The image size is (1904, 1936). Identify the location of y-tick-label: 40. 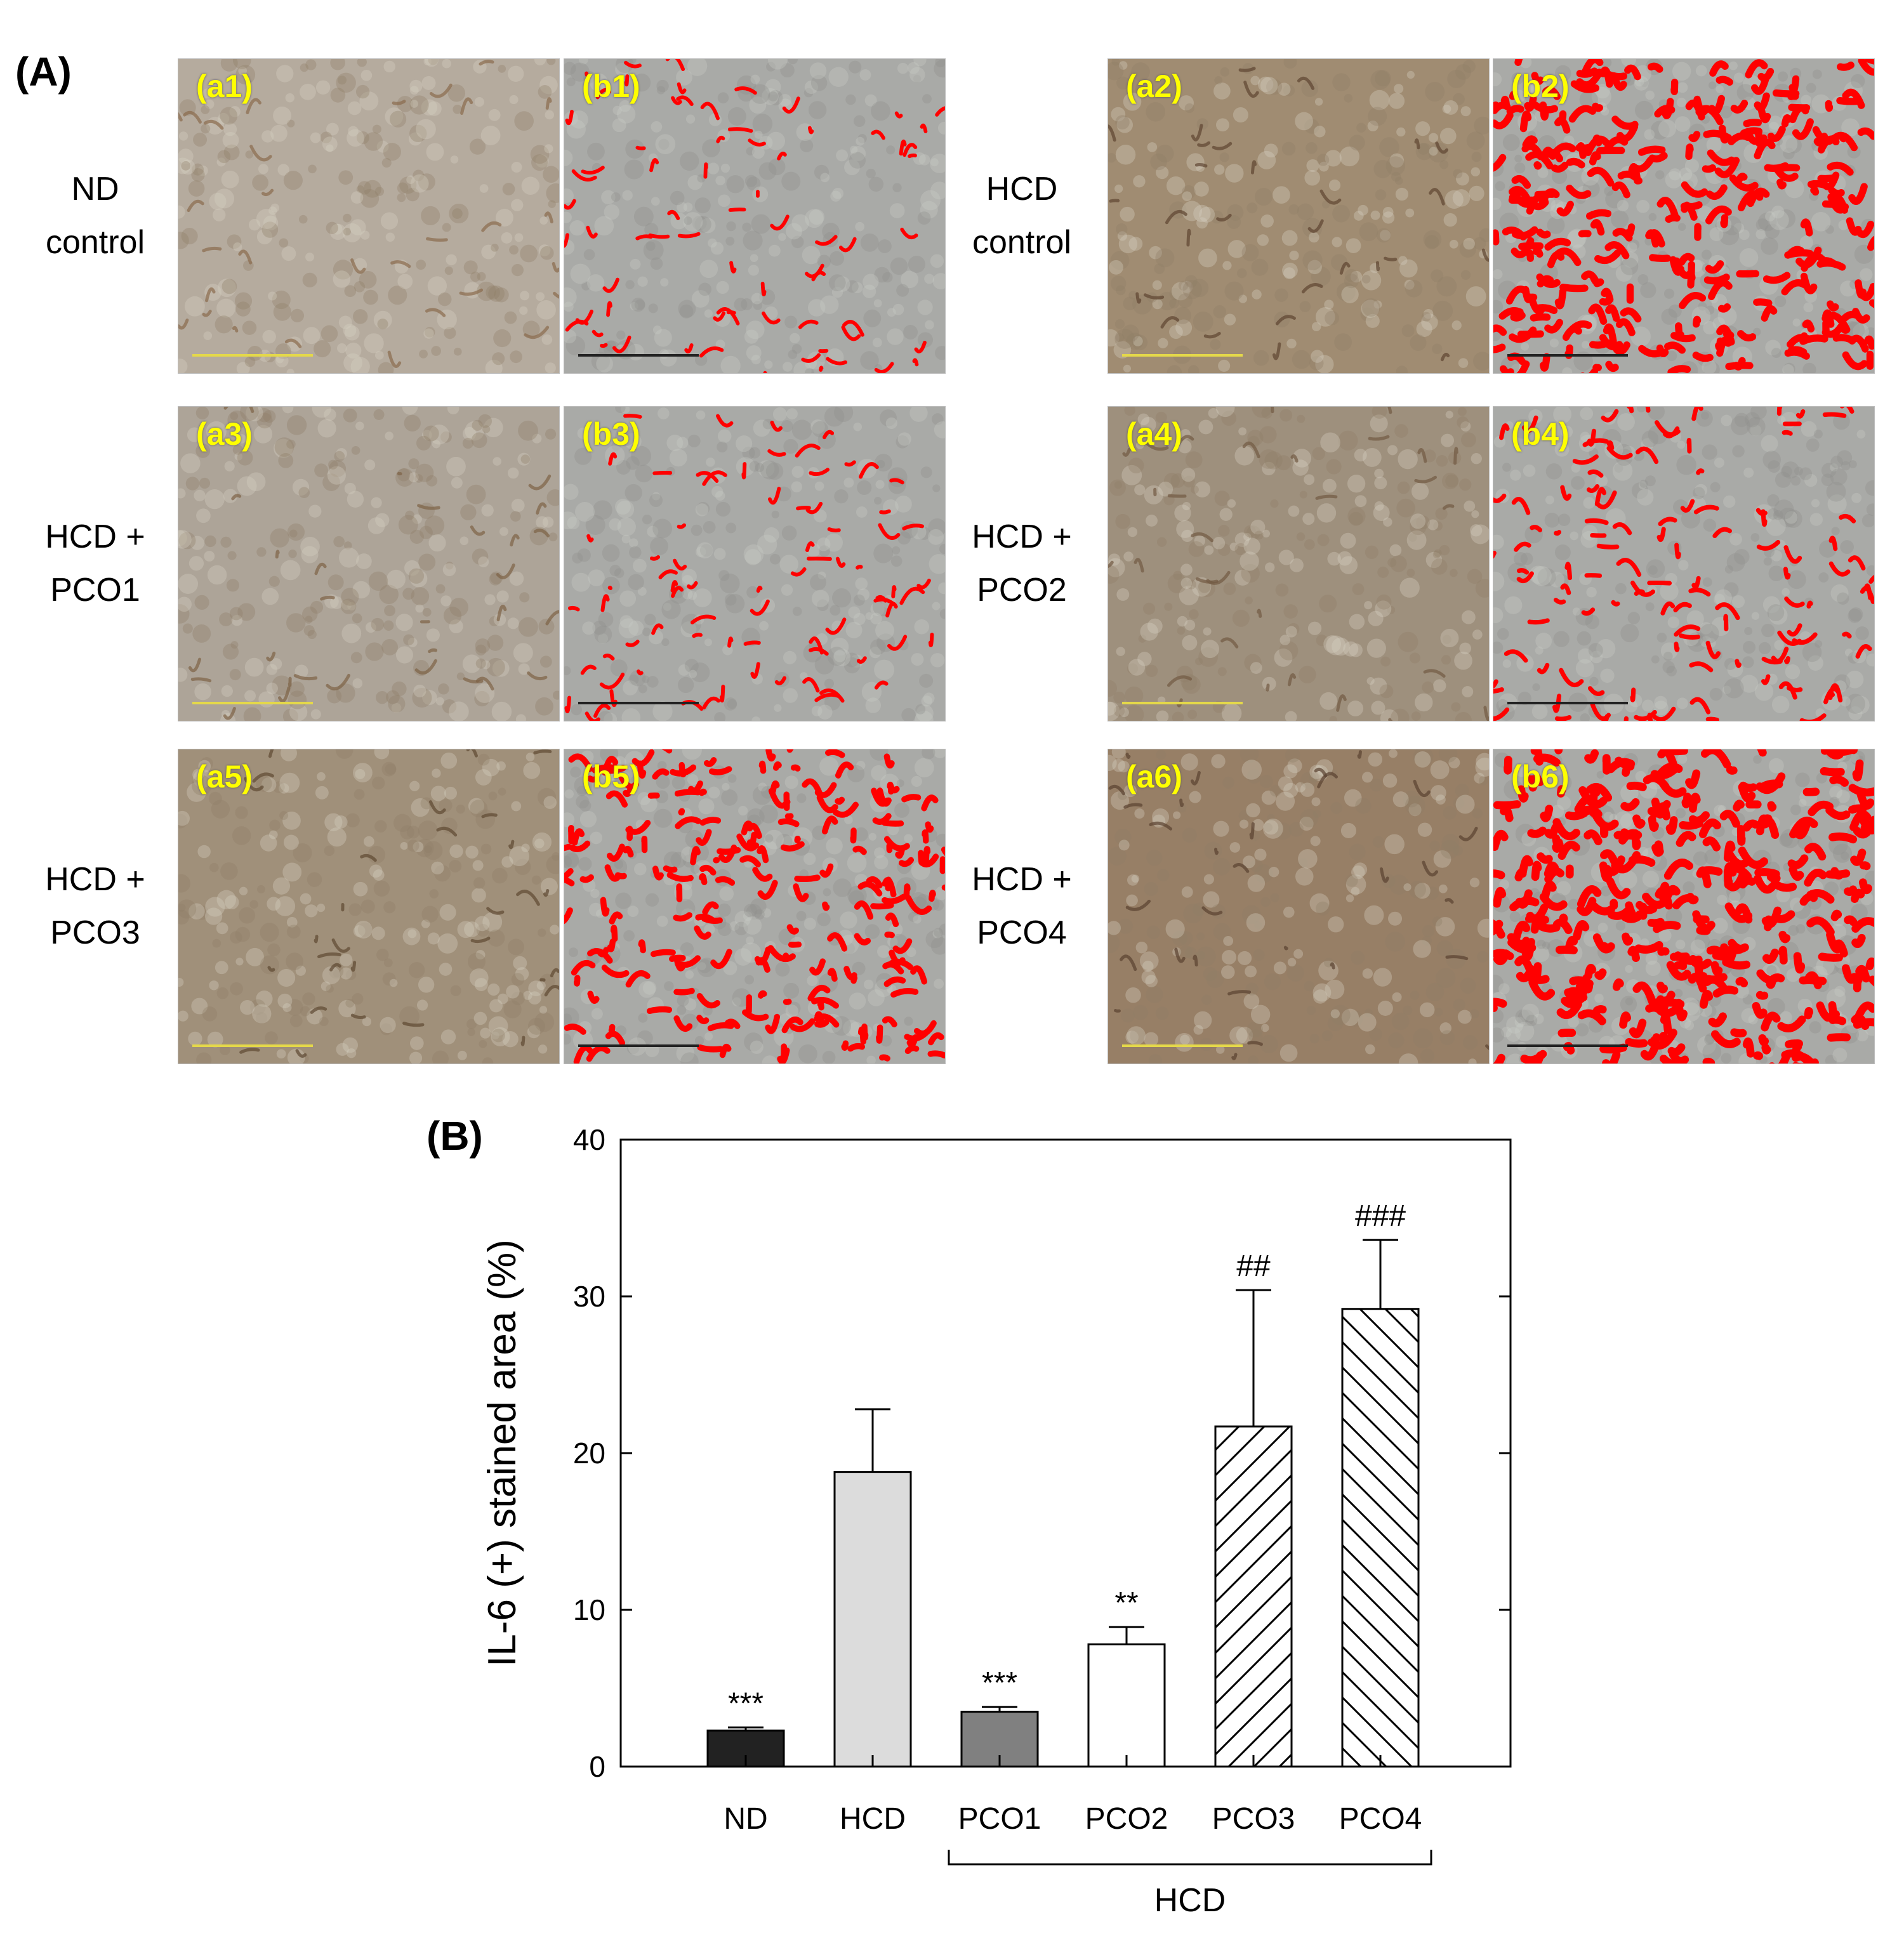
(589, 1139).